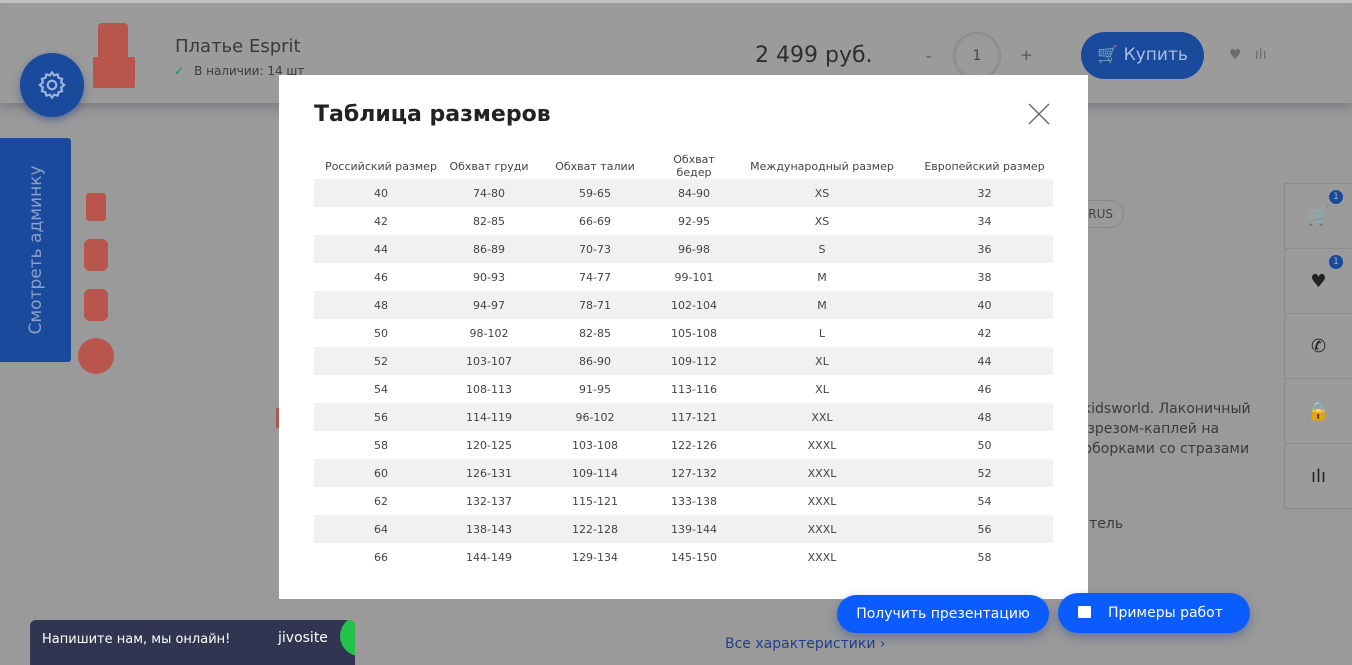 The image size is (1352, 665). What do you see at coordinates (595, 361) in the screenshot?
I see `table-cell: 86-90` at bounding box center [595, 361].